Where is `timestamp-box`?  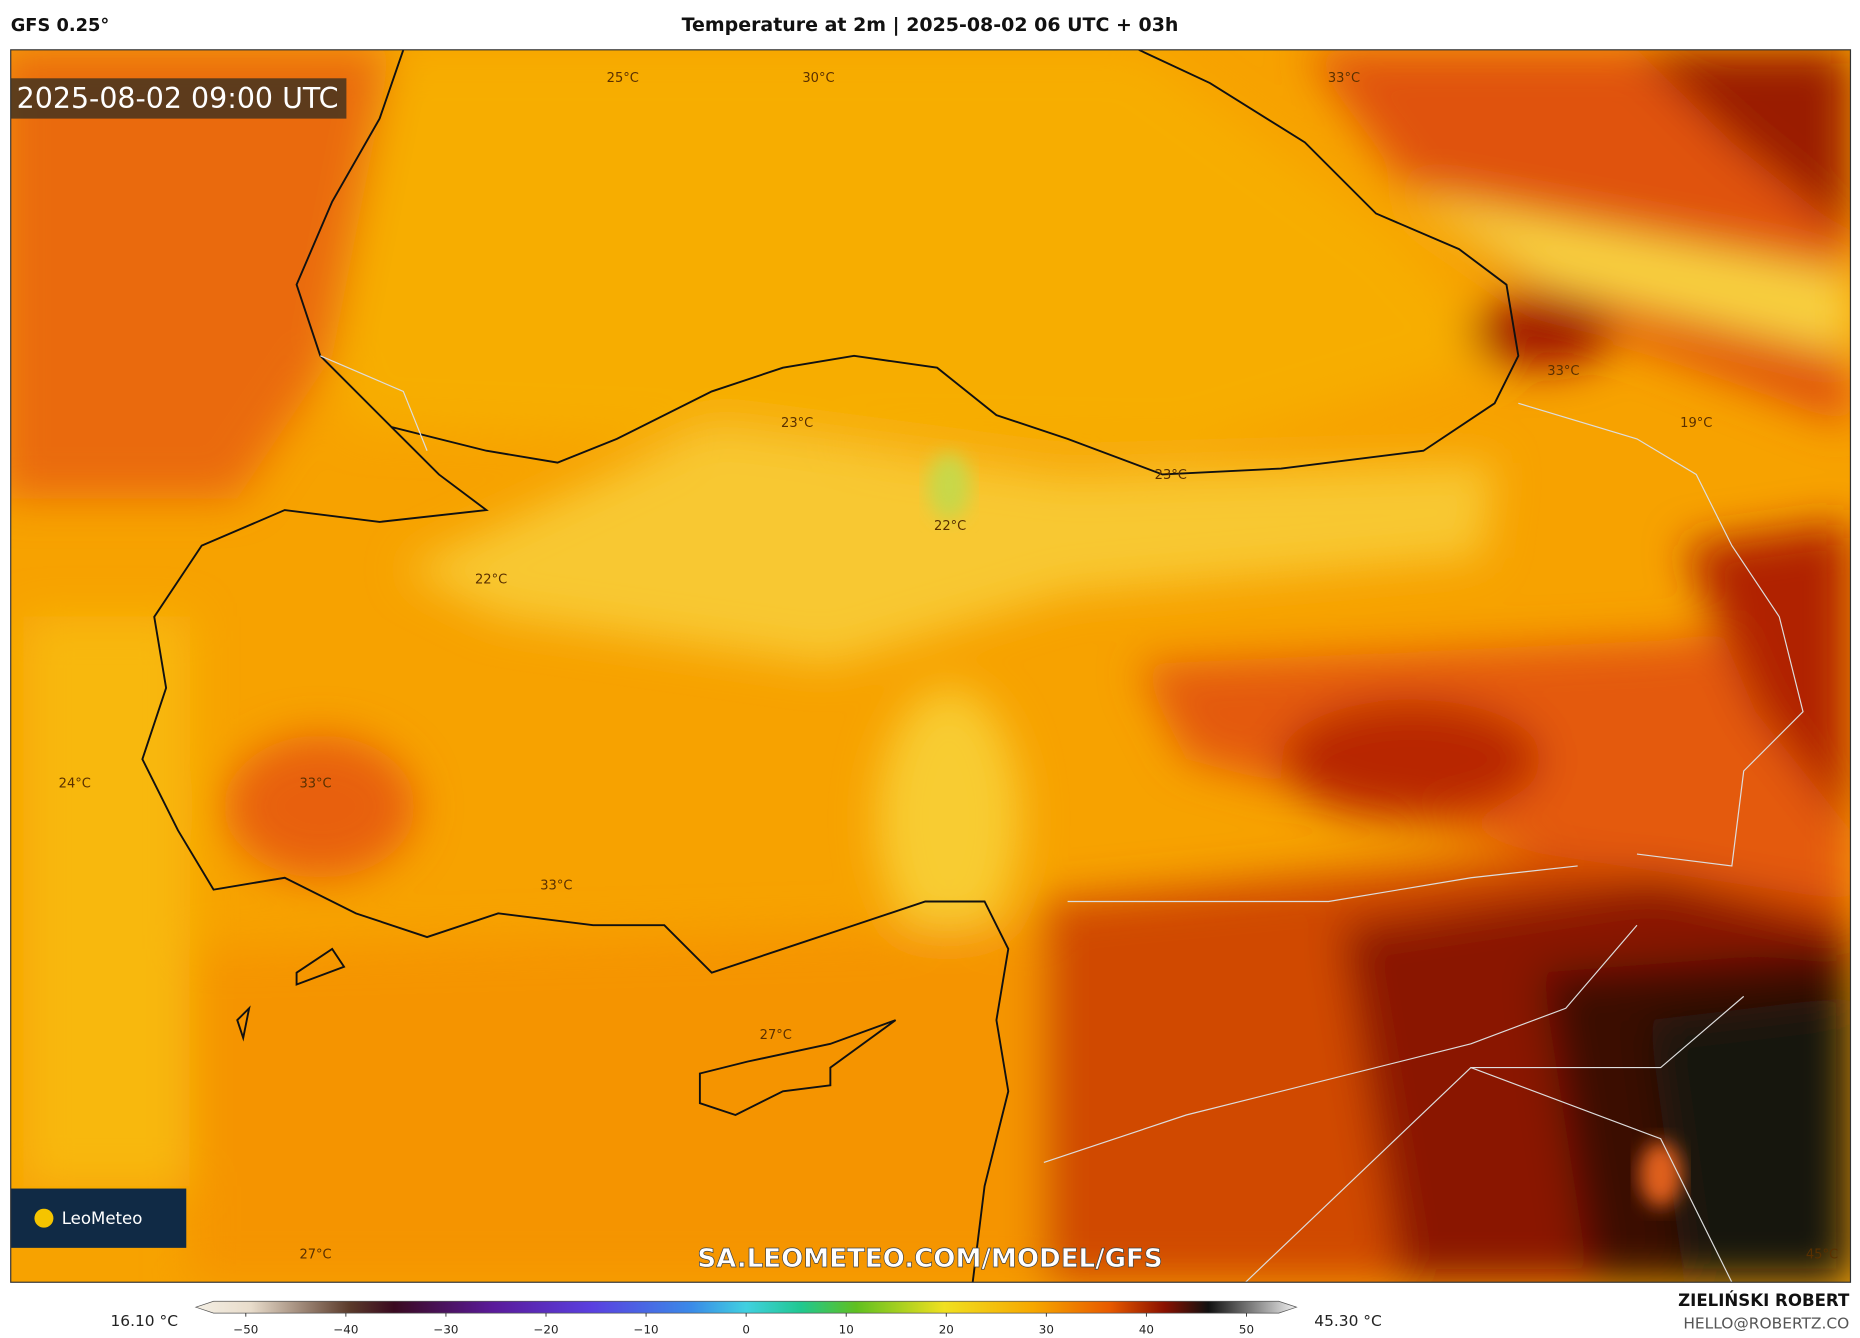 timestamp-box is located at coordinates (178, 98).